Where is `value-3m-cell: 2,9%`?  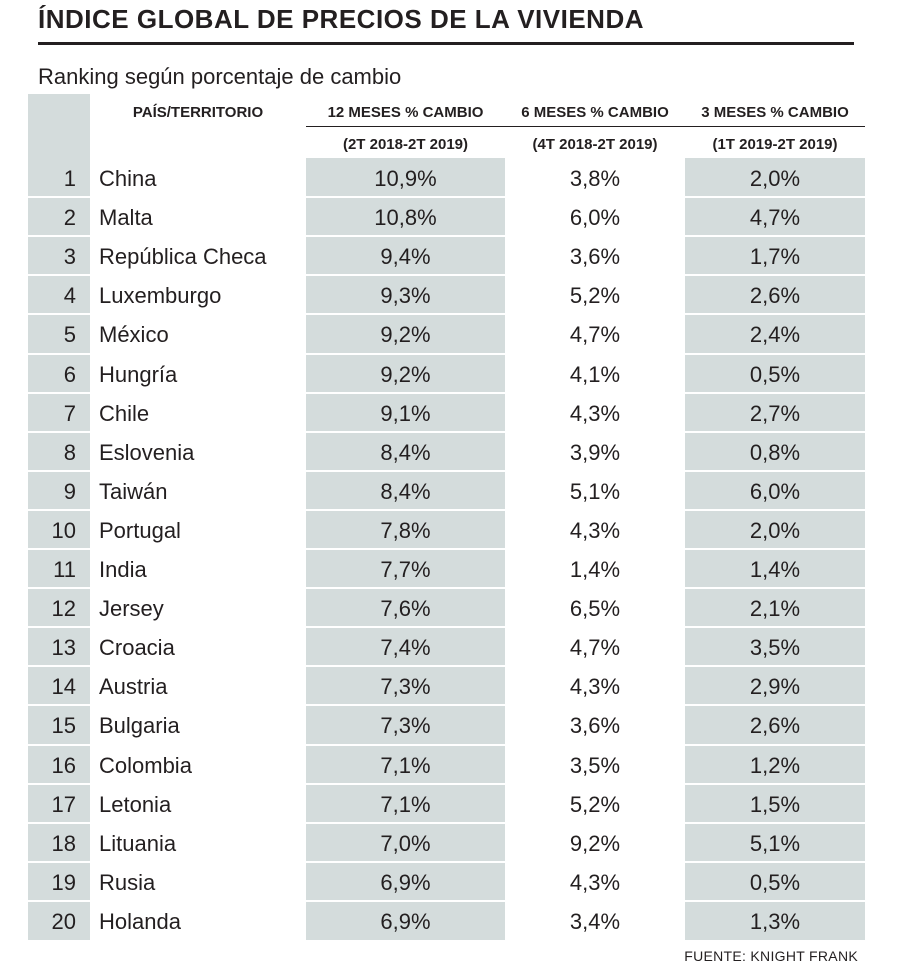 value-3m-cell: 2,9% is located at coordinates (775, 687).